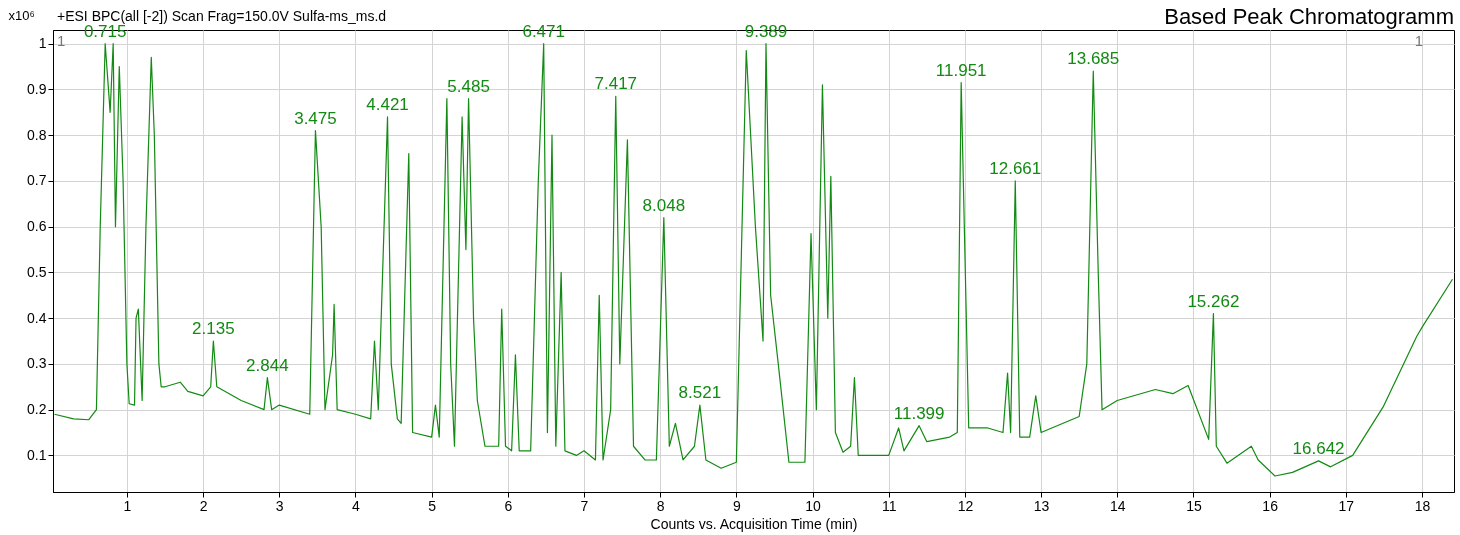 The height and width of the screenshot is (535, 1460). What do you see at coordinates (222, 16) in the screenshot?
I see `chart-subtitle: +ESI BPC(all [-2]) Scan Frag=150.0V Sulfa-ms_ms.d` at bounding box center [222, 16].